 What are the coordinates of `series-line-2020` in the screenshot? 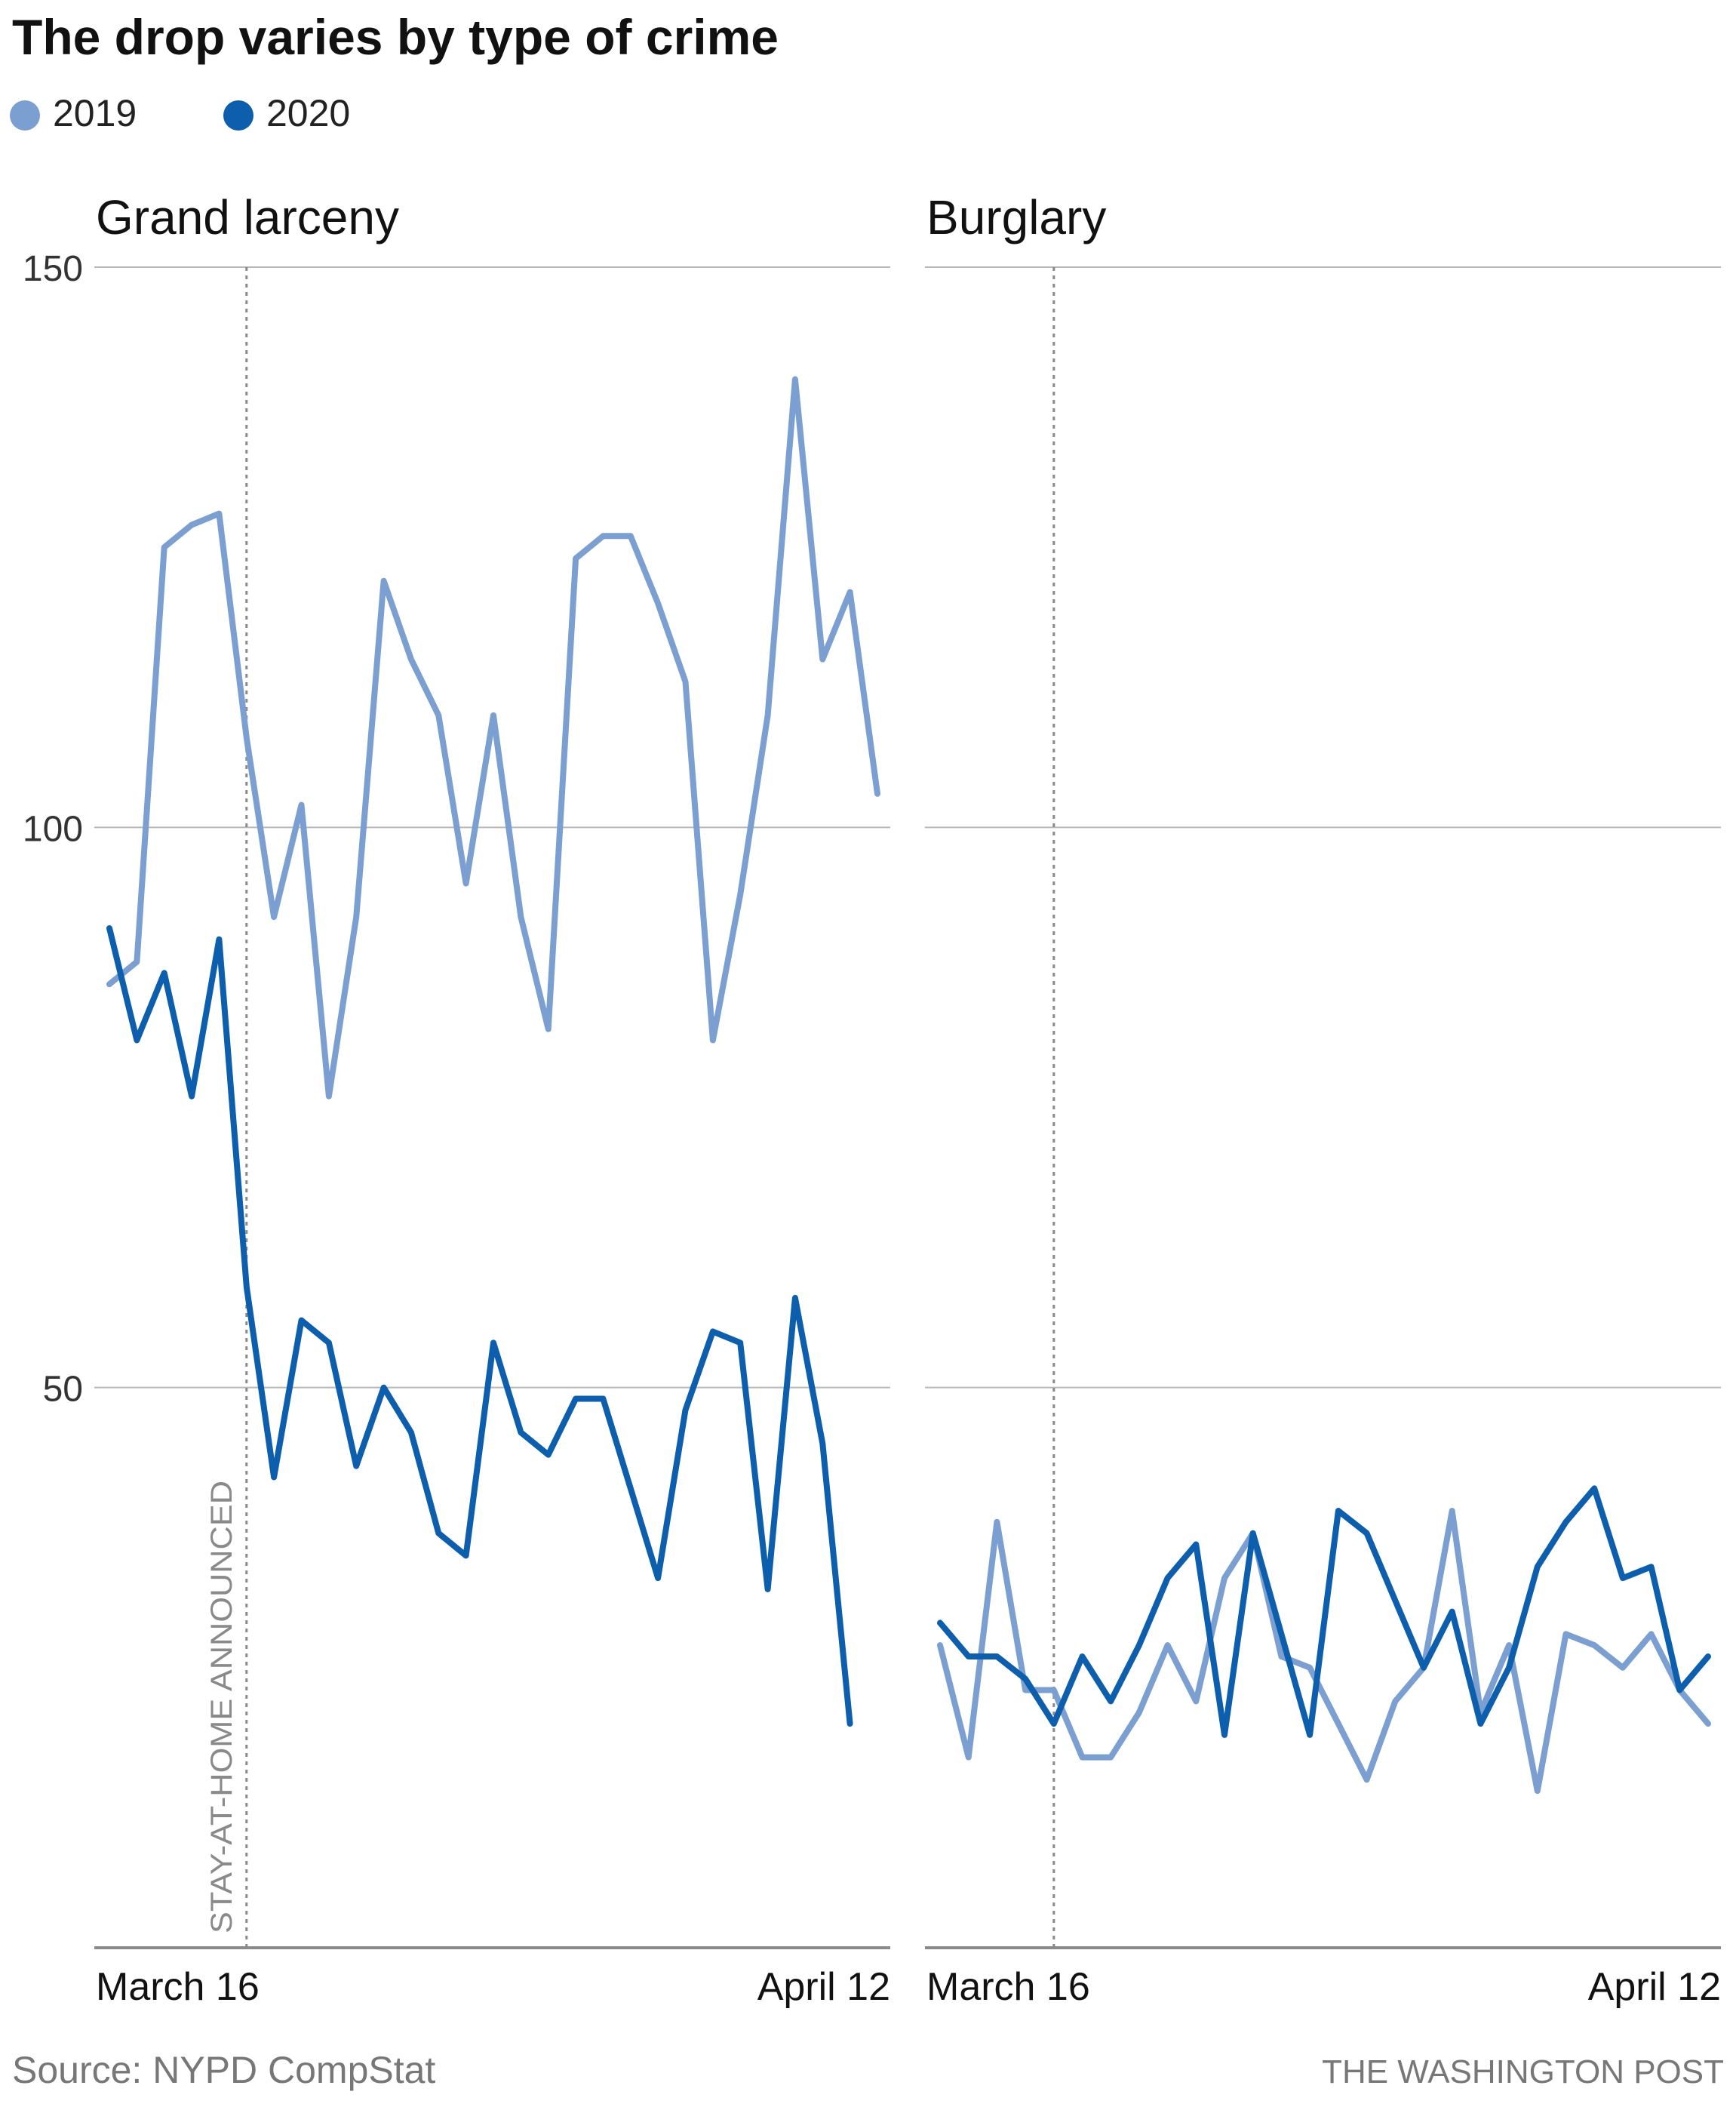 It's located at (1324, 1612).